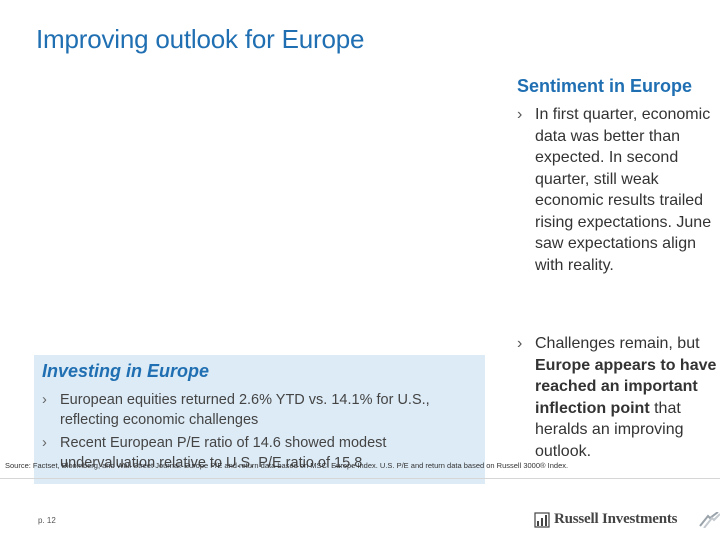 This screenshot has height=540, width=720. What do you see at coordinates (609, 429) in the screenshot?
I see `sentiment-bullet-2-post: that heralds an improving outlook.` at bounding box center [609, 429].